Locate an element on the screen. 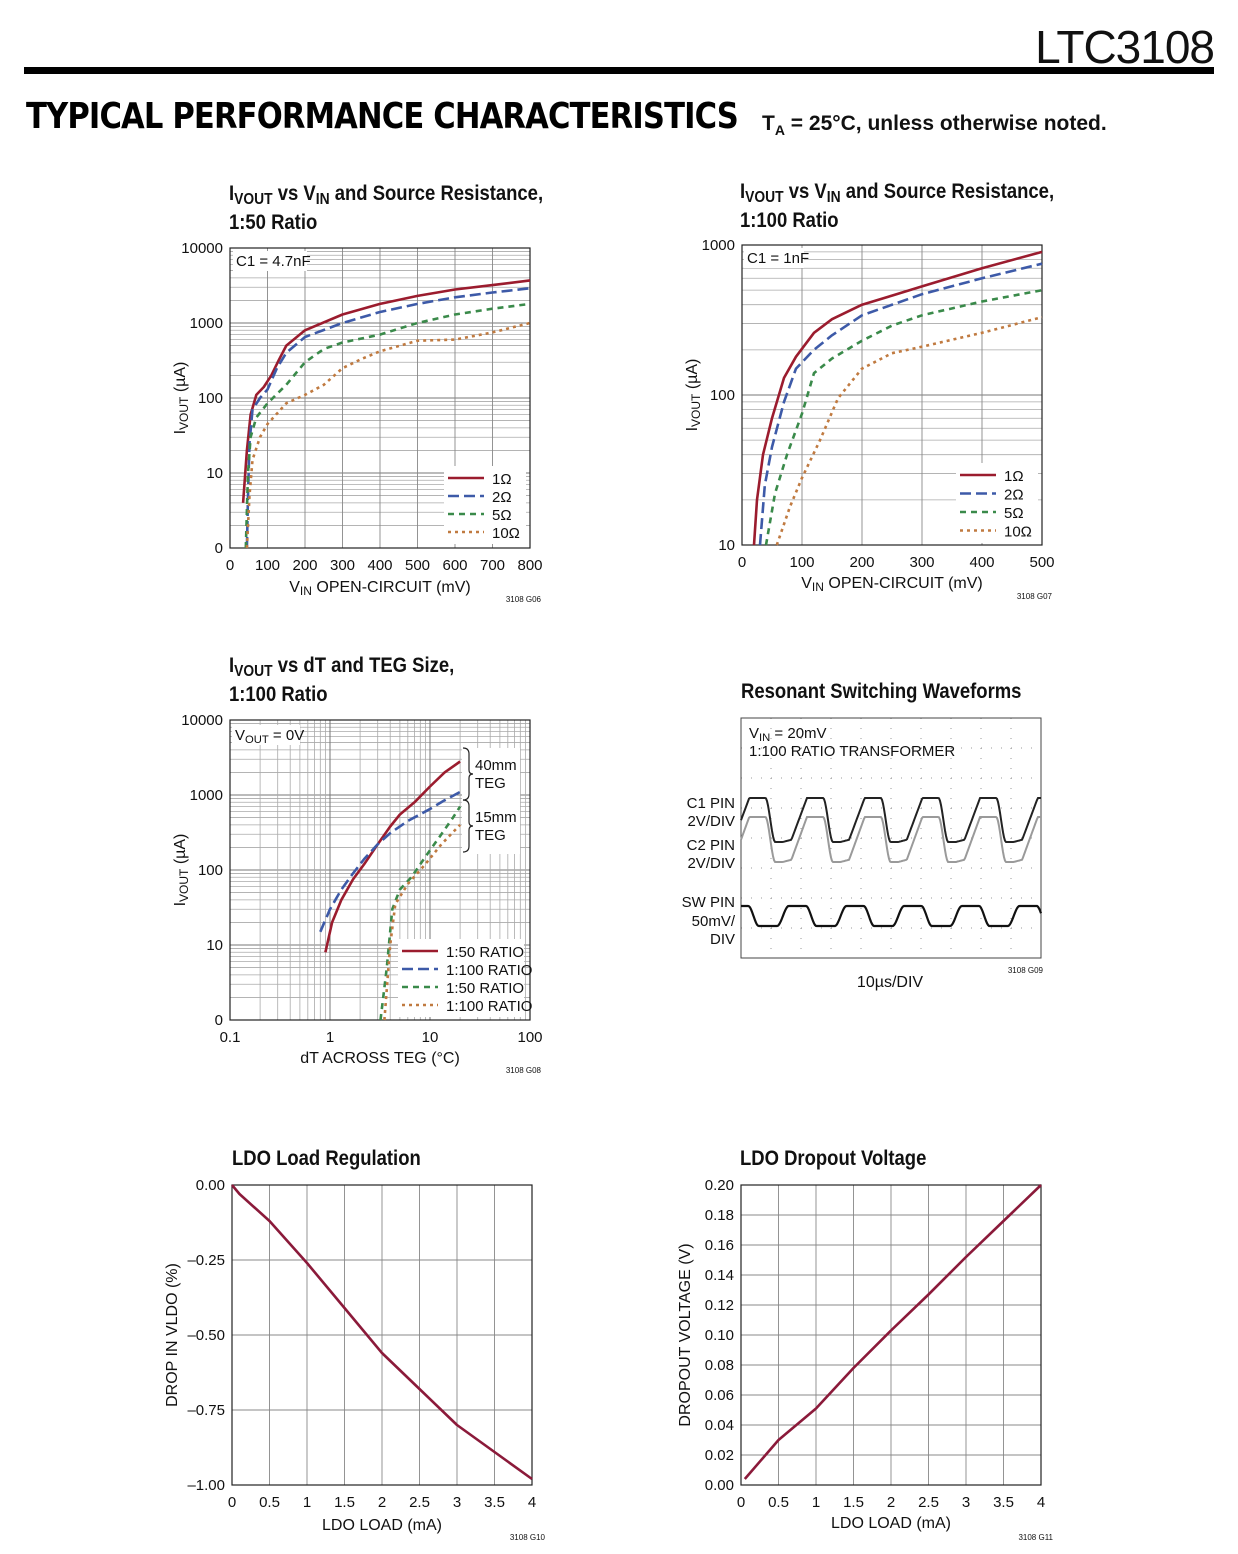  chart-title-part: IN is located at coordinates (323, 199).